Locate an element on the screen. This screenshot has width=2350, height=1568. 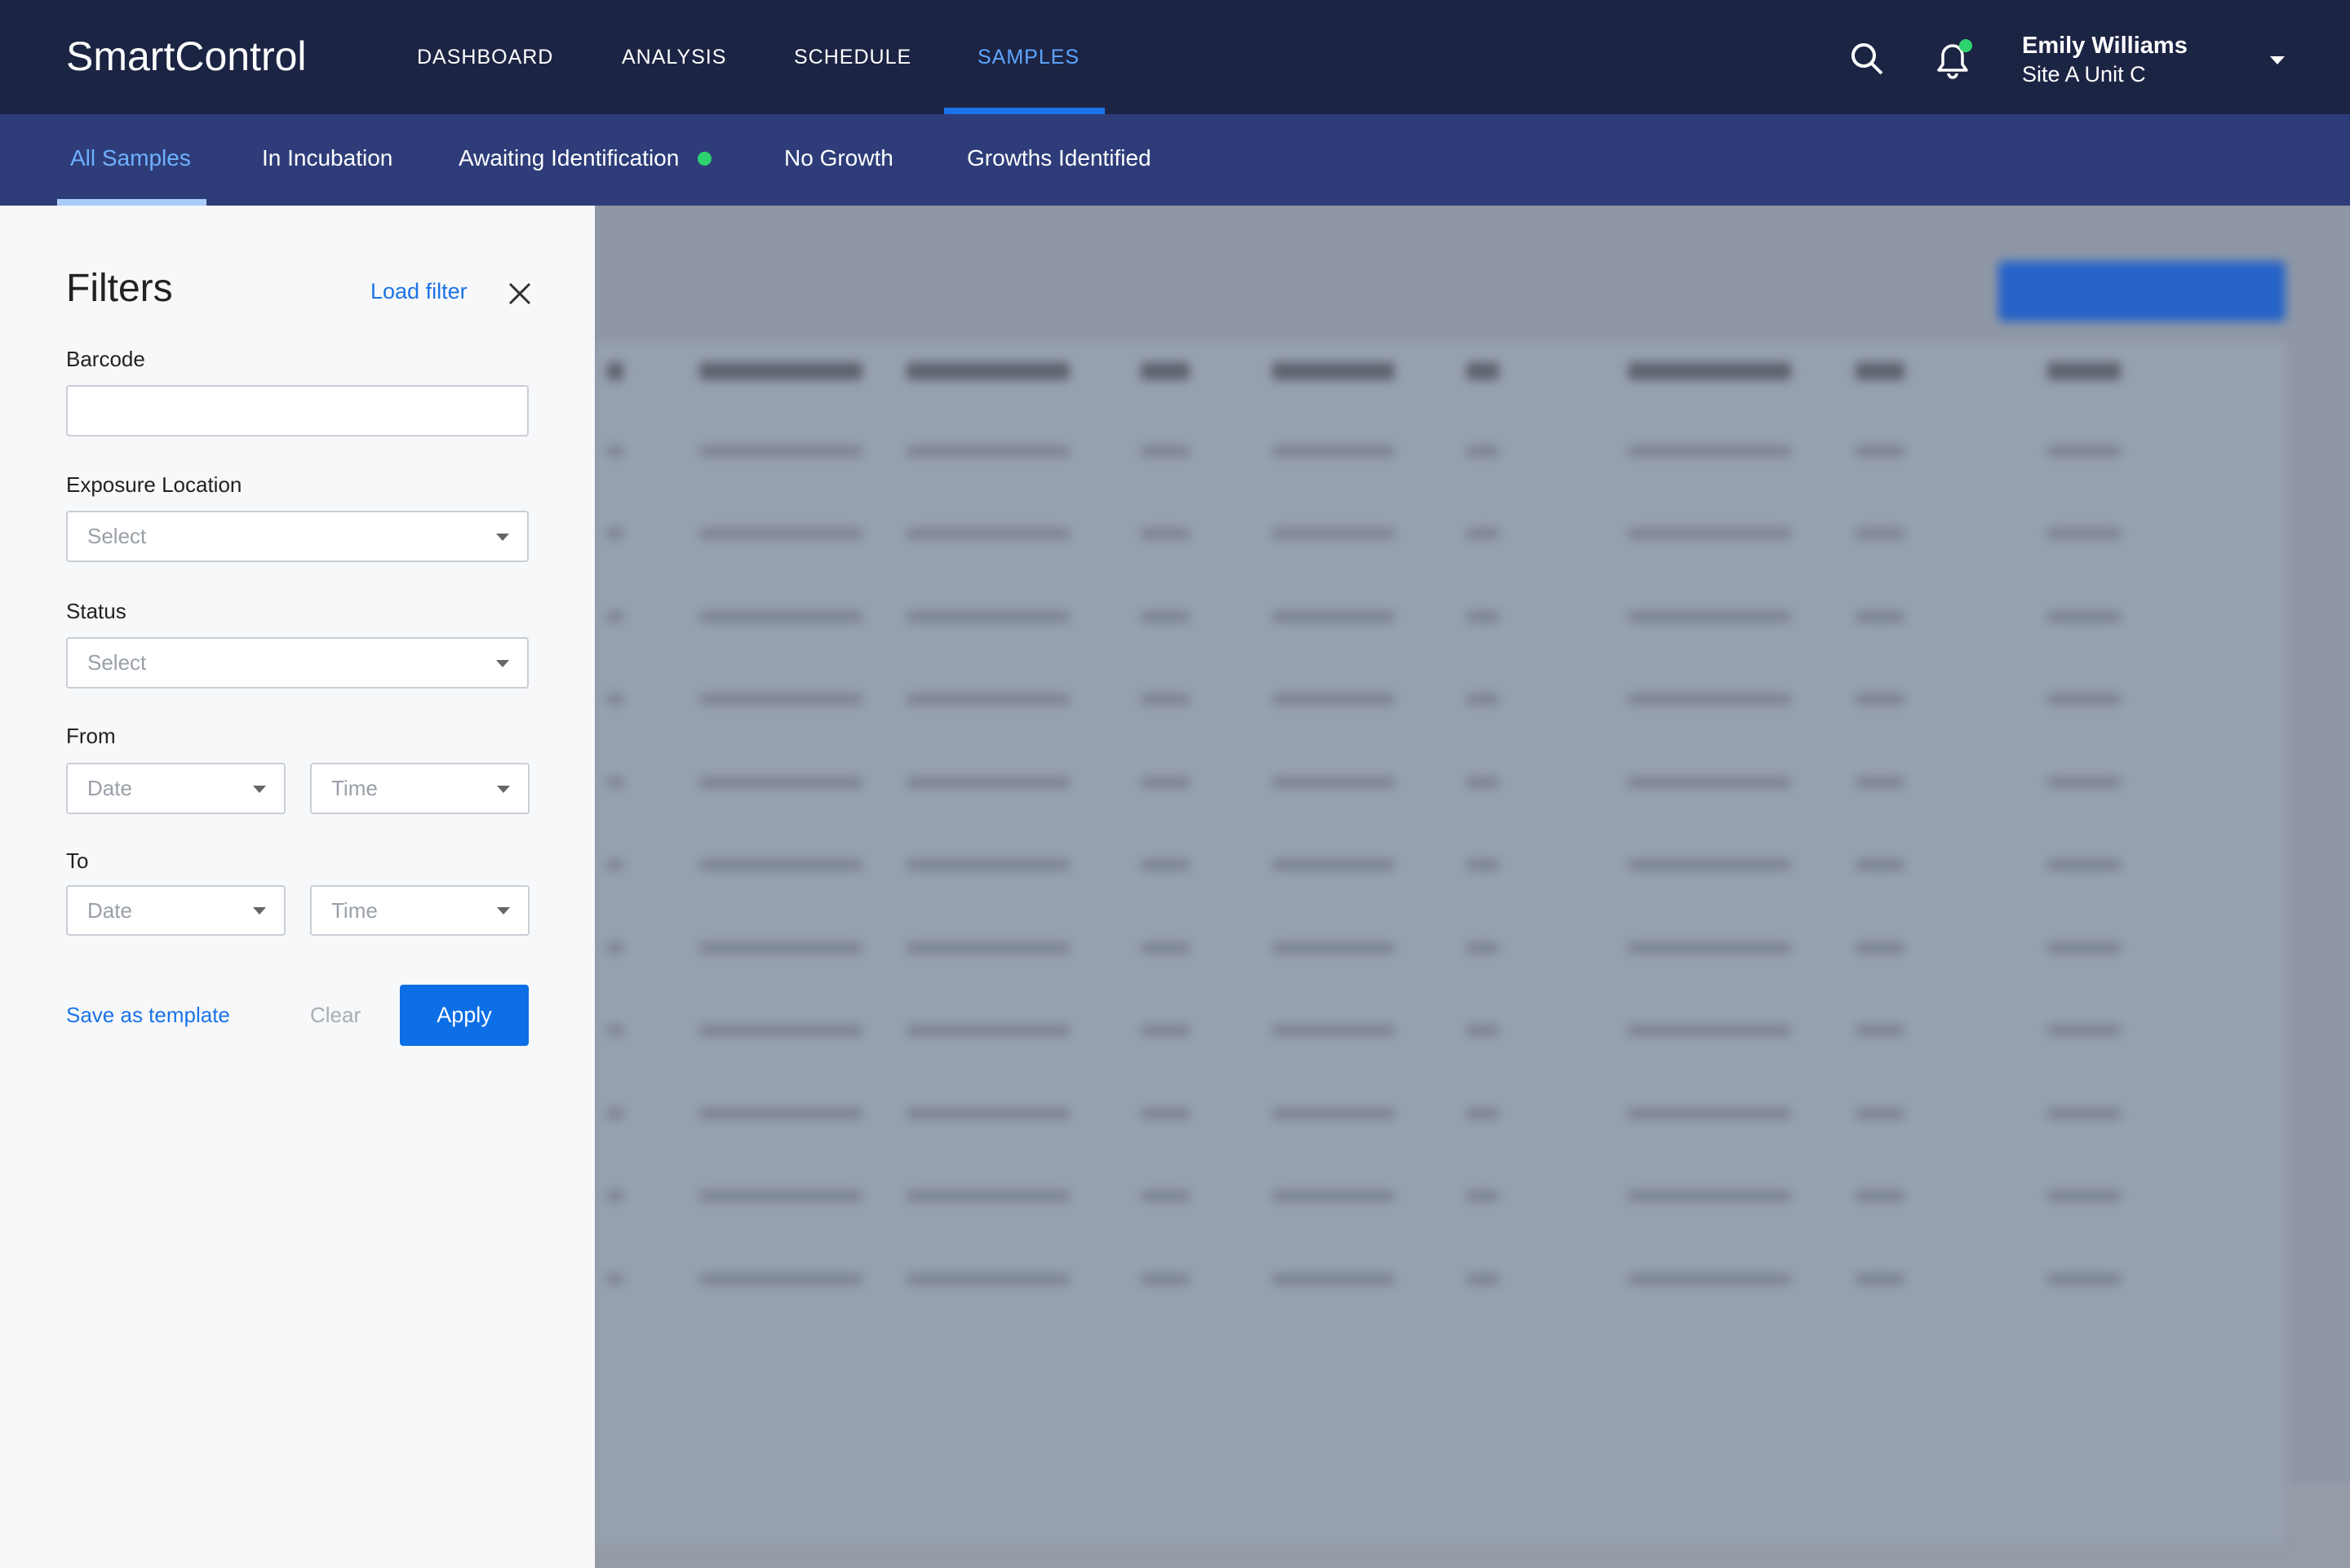
barcode-input is located at coordinates (297, 410).